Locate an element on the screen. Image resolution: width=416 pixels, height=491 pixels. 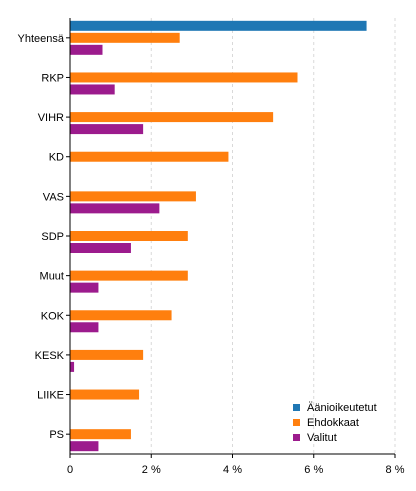
bar-vas-ehdokkaat is located at coordinates (133, 196).